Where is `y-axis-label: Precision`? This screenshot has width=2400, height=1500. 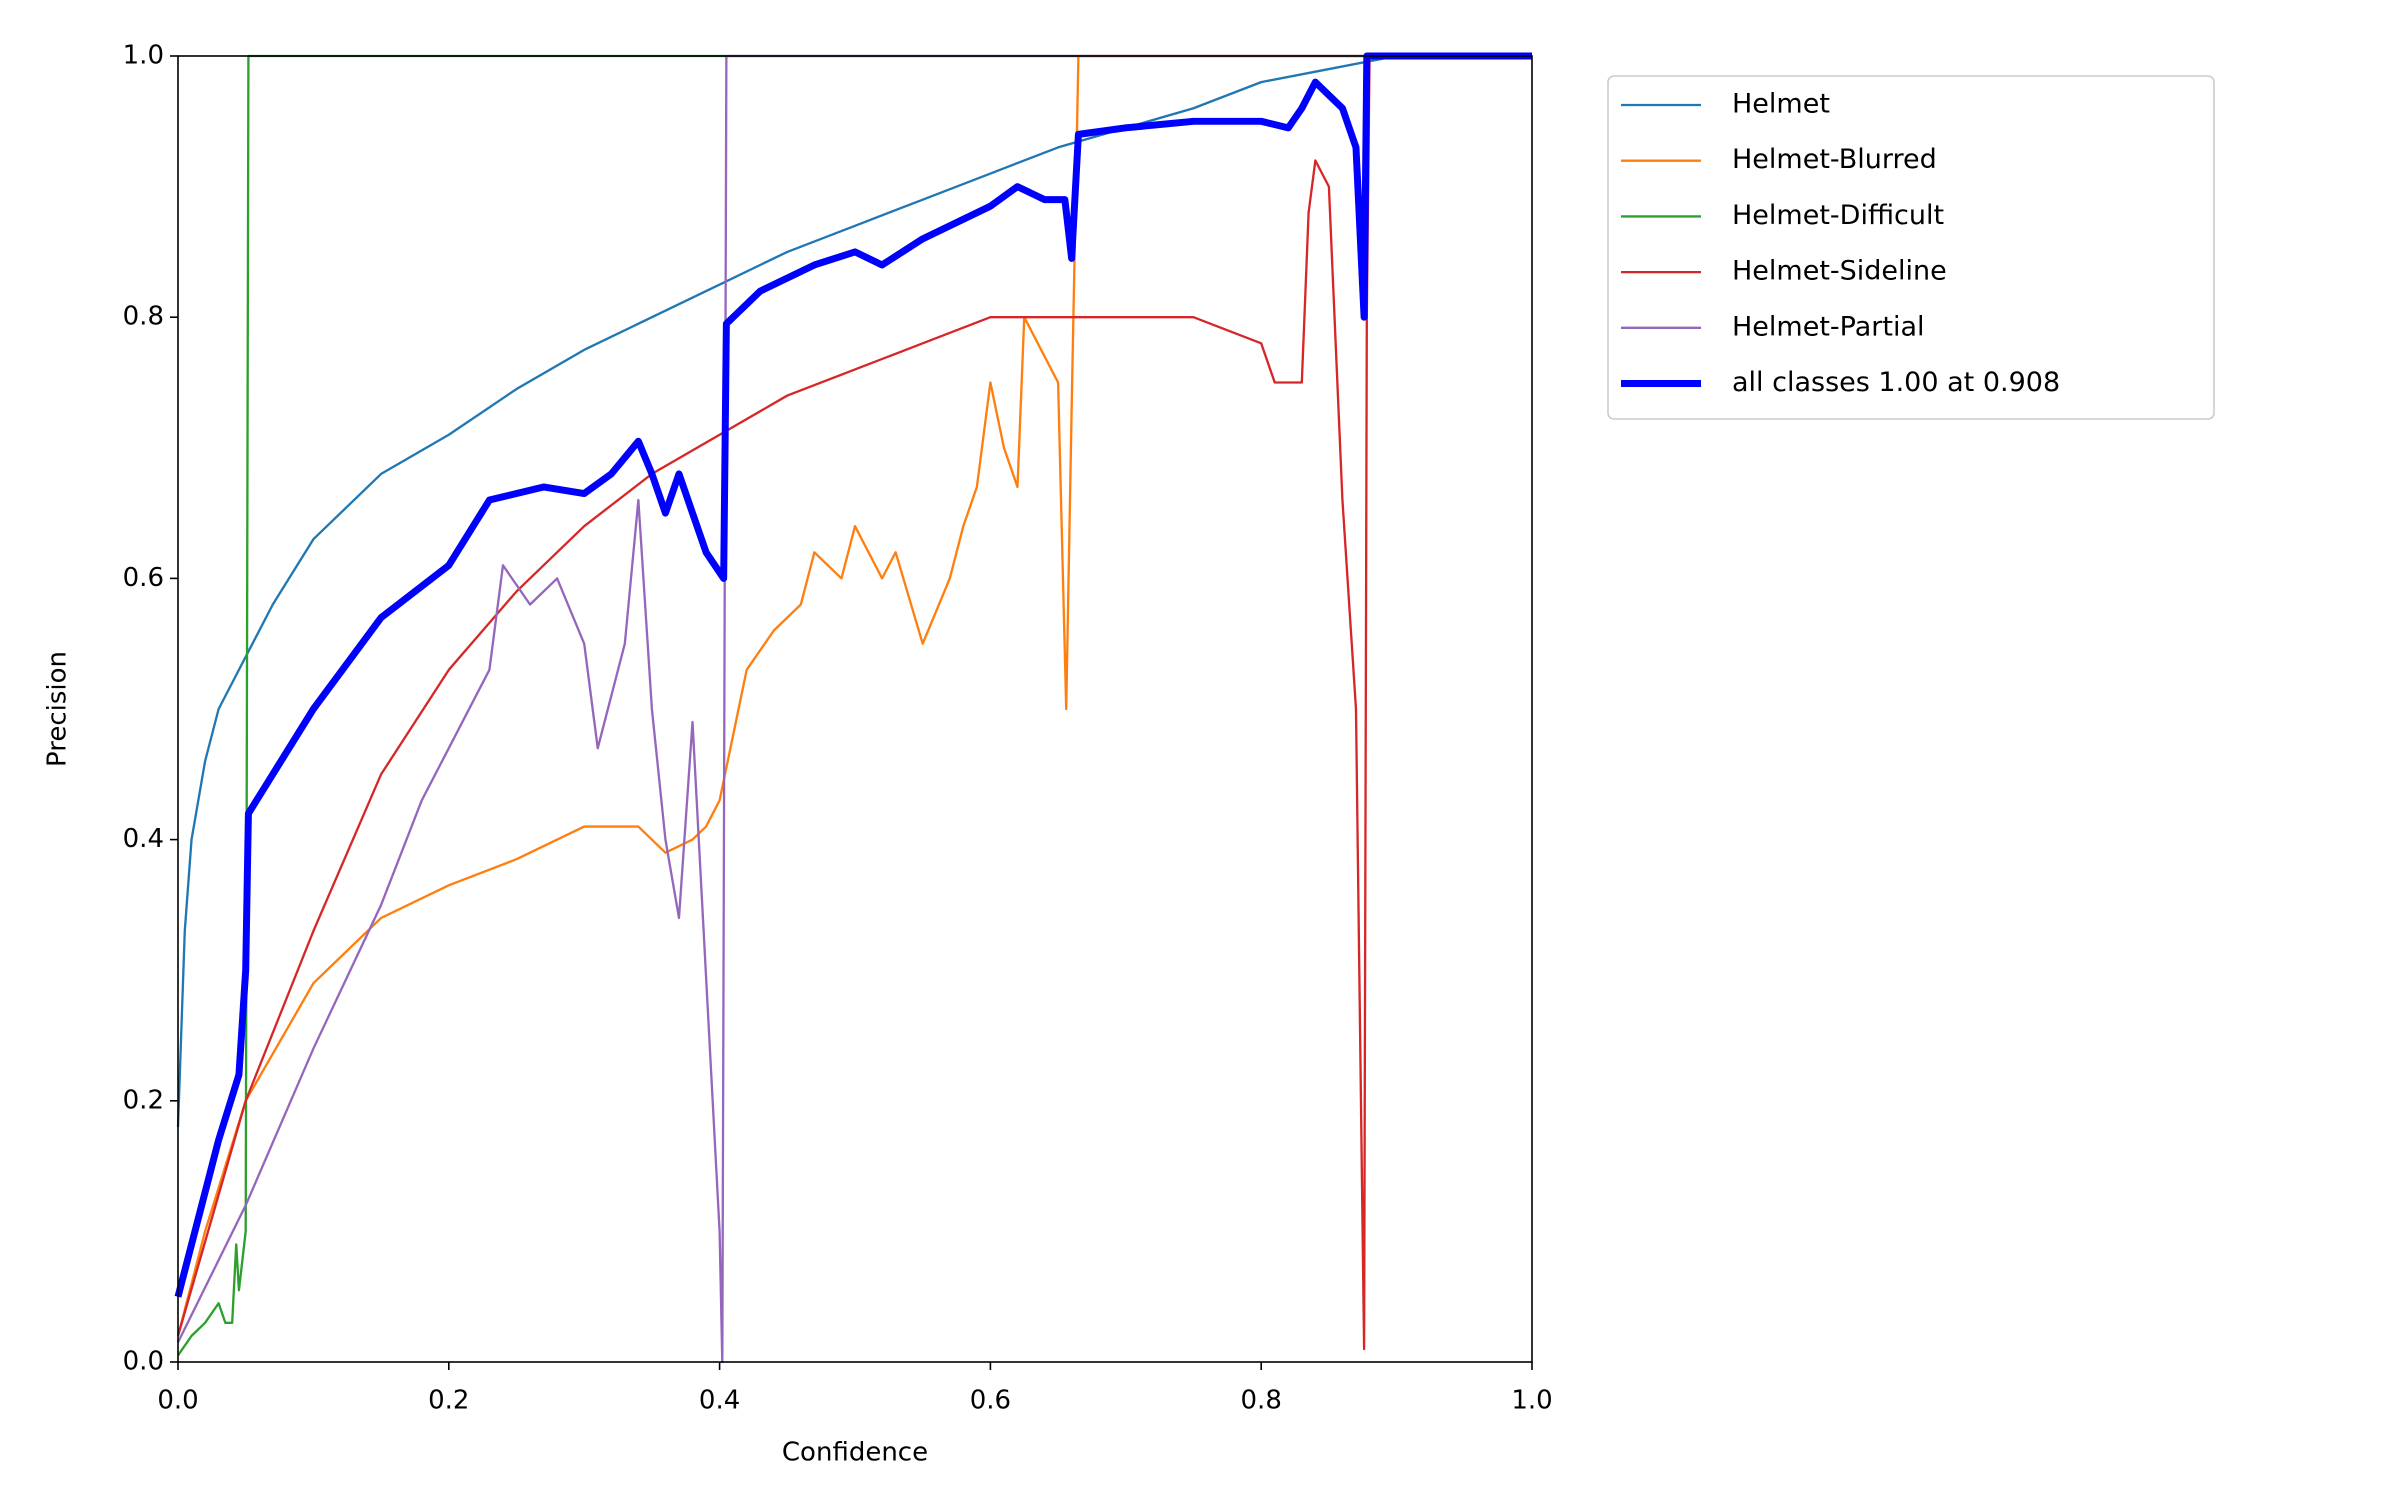 y-axis-label: Precision is located at coordinates (58, 709).